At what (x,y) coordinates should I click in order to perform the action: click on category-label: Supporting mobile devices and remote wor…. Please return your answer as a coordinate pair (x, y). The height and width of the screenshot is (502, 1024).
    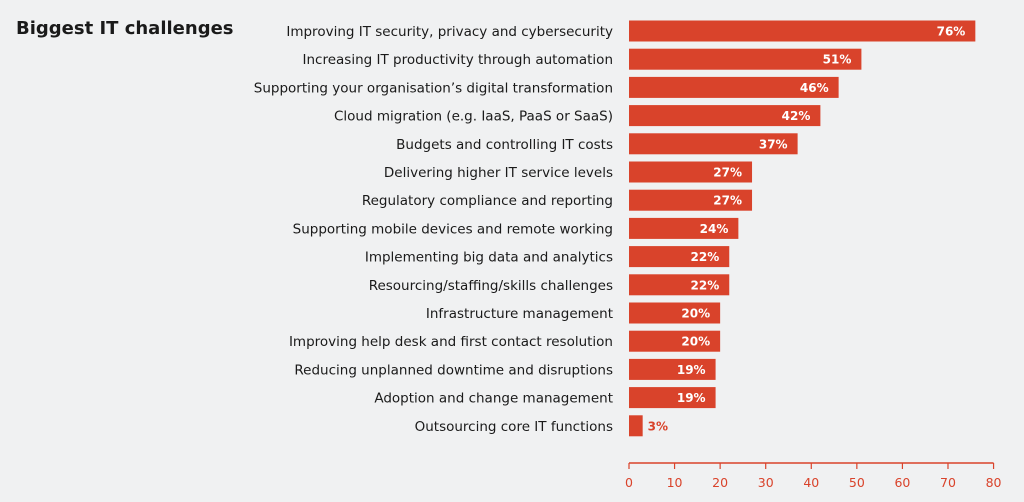
    Looking at the image, I should click on (453, 229).